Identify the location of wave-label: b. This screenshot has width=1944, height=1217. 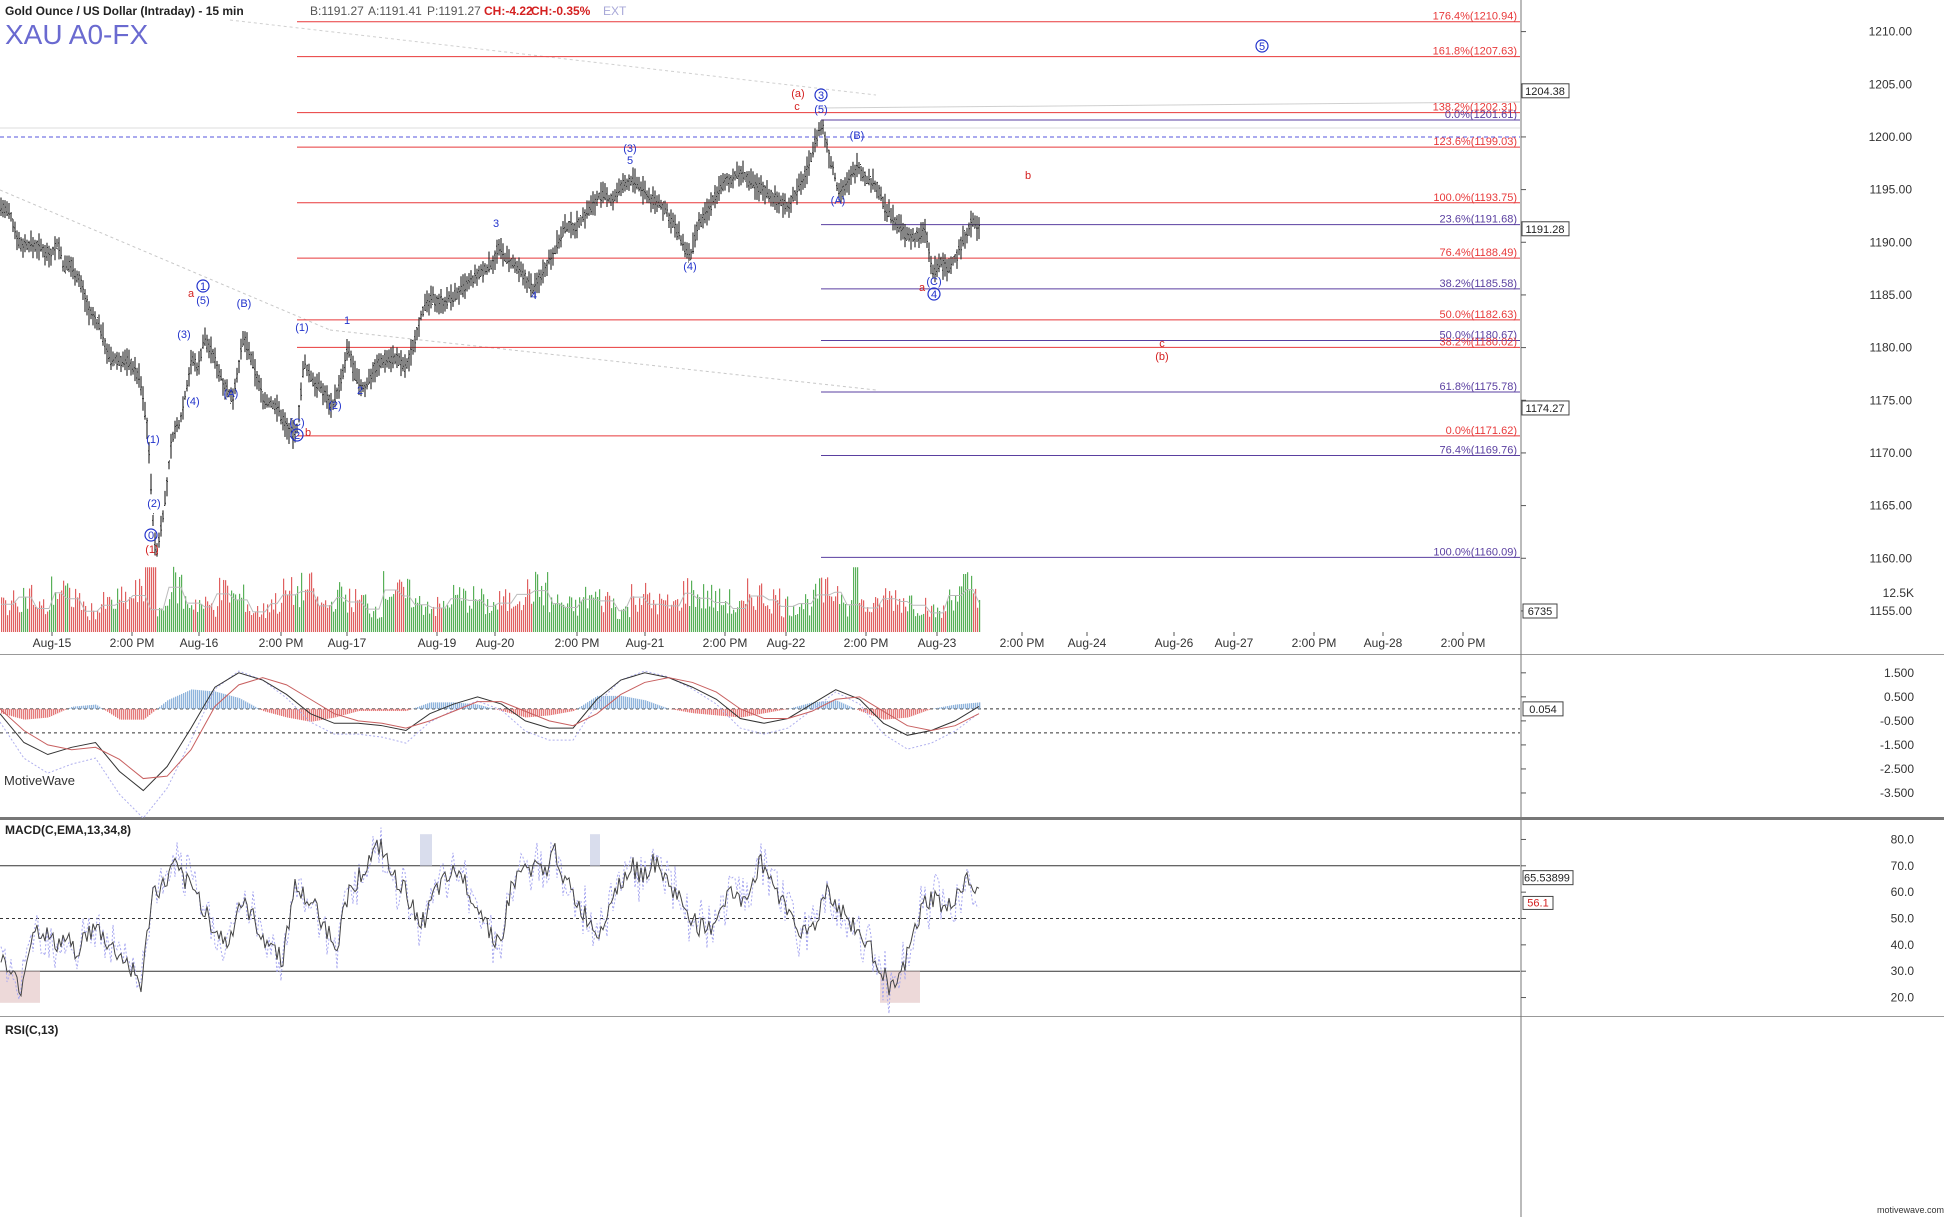
(1028, 176).